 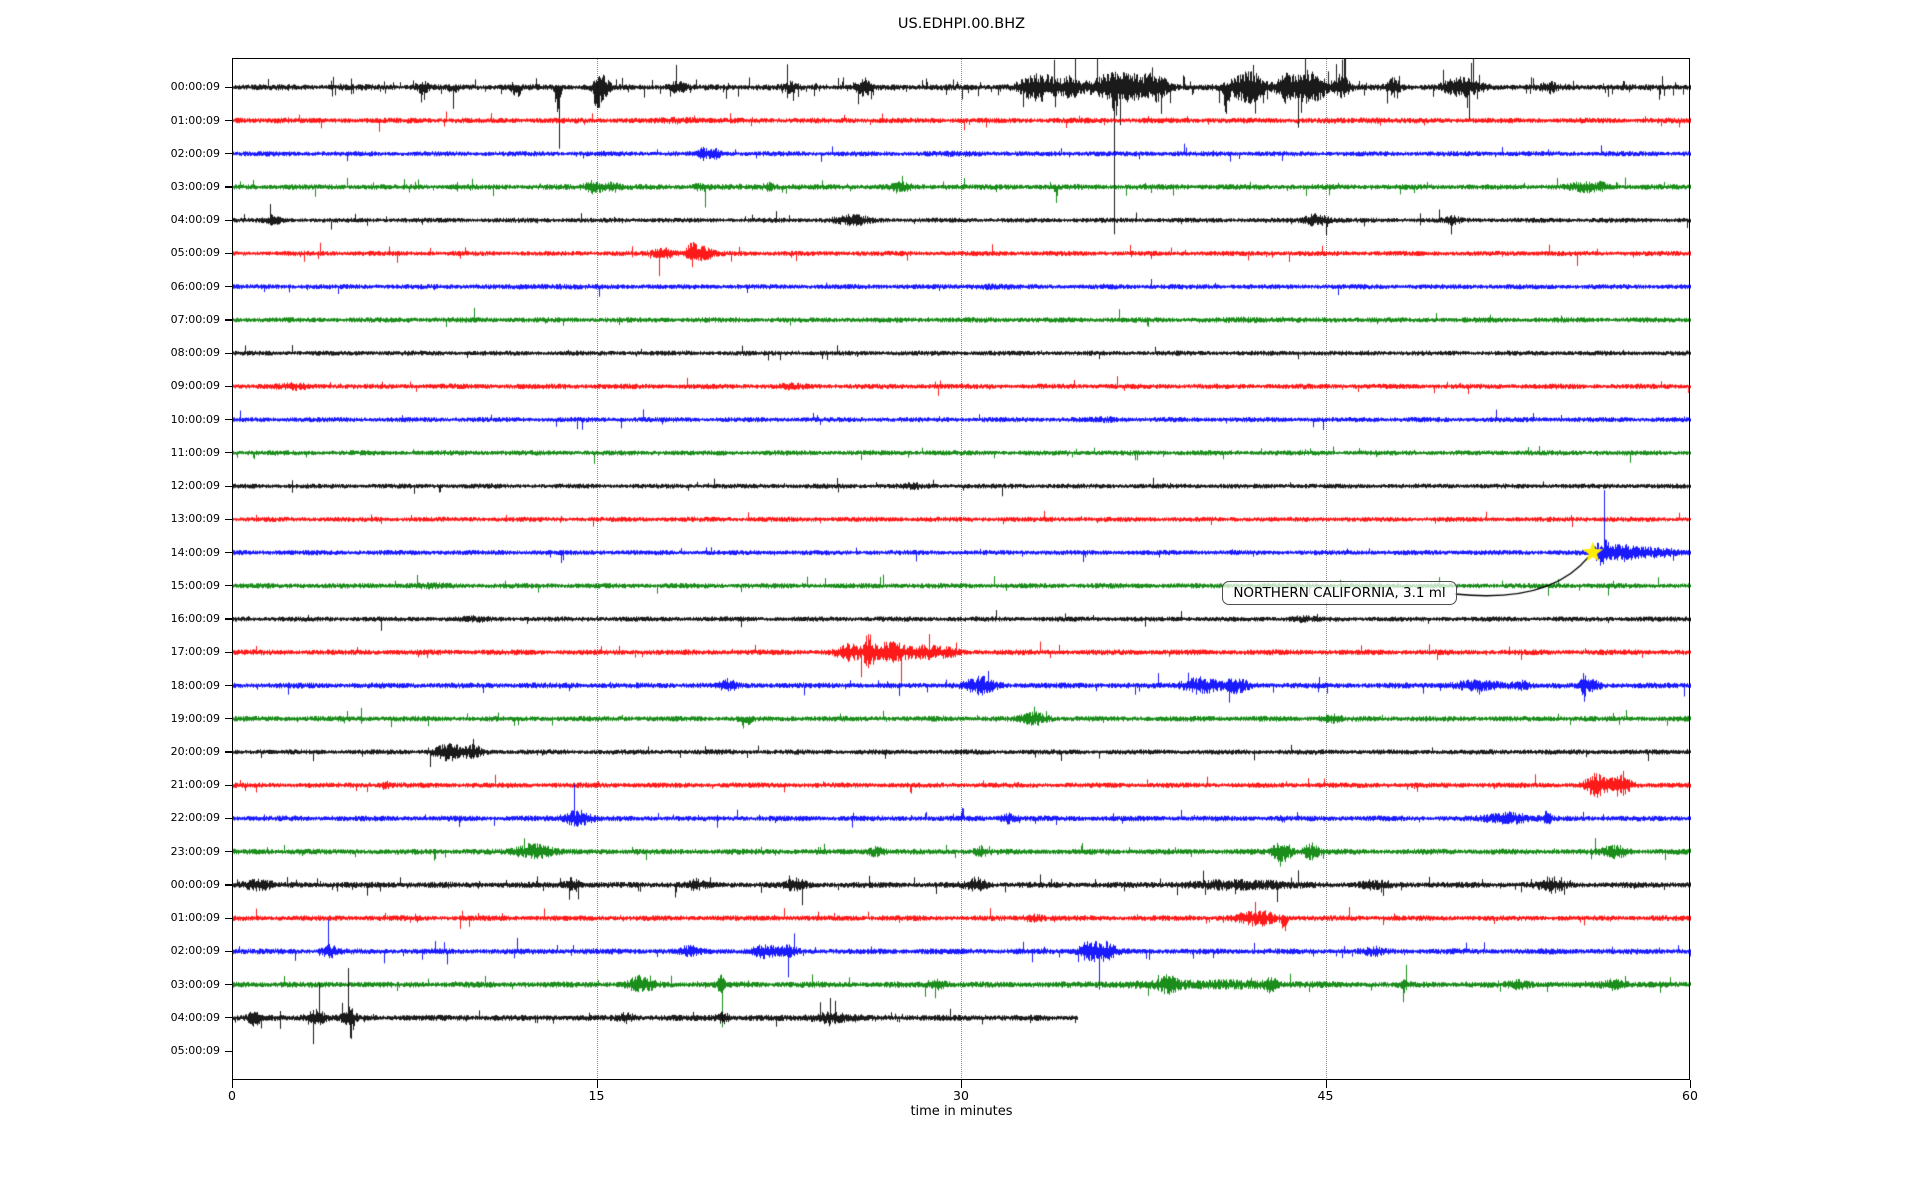 I want to click on x-tick-label: 0, so click(x=232, y=1095).